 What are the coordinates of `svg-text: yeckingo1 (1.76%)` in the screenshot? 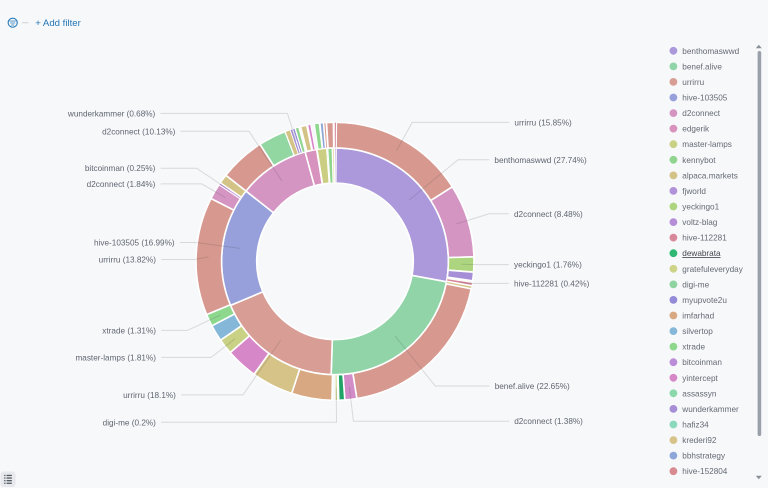 It's located at (548, 265).